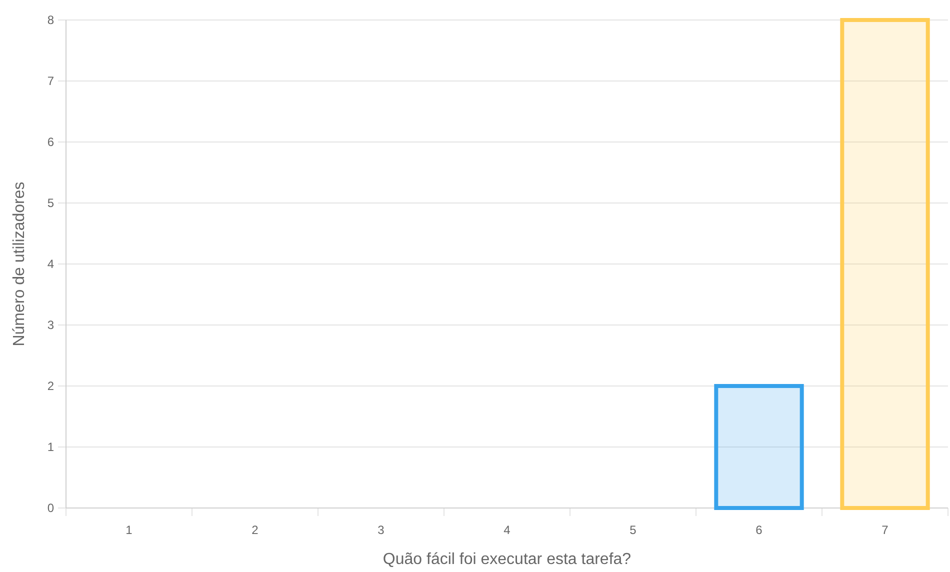  I want to click on y-tick-label: 1, so click(50, 447).